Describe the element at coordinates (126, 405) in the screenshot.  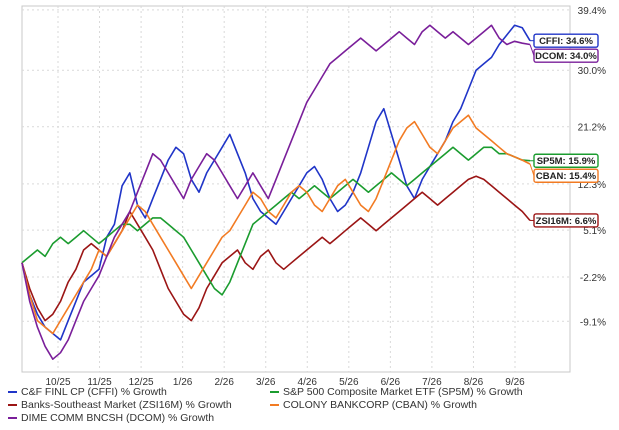
I see `legend-label: Banks-Southeast Market (ZSI16M) % Growth` at that location.